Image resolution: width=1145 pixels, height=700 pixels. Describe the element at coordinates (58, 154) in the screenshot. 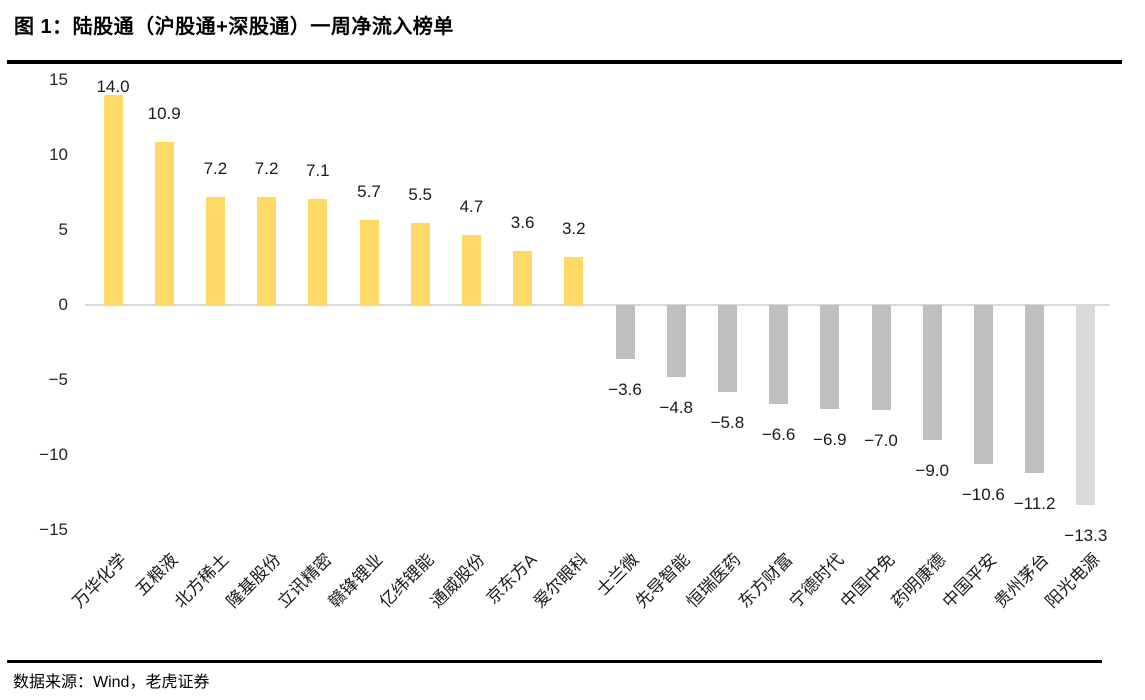

I see `y-tick-label: 10` at that location.